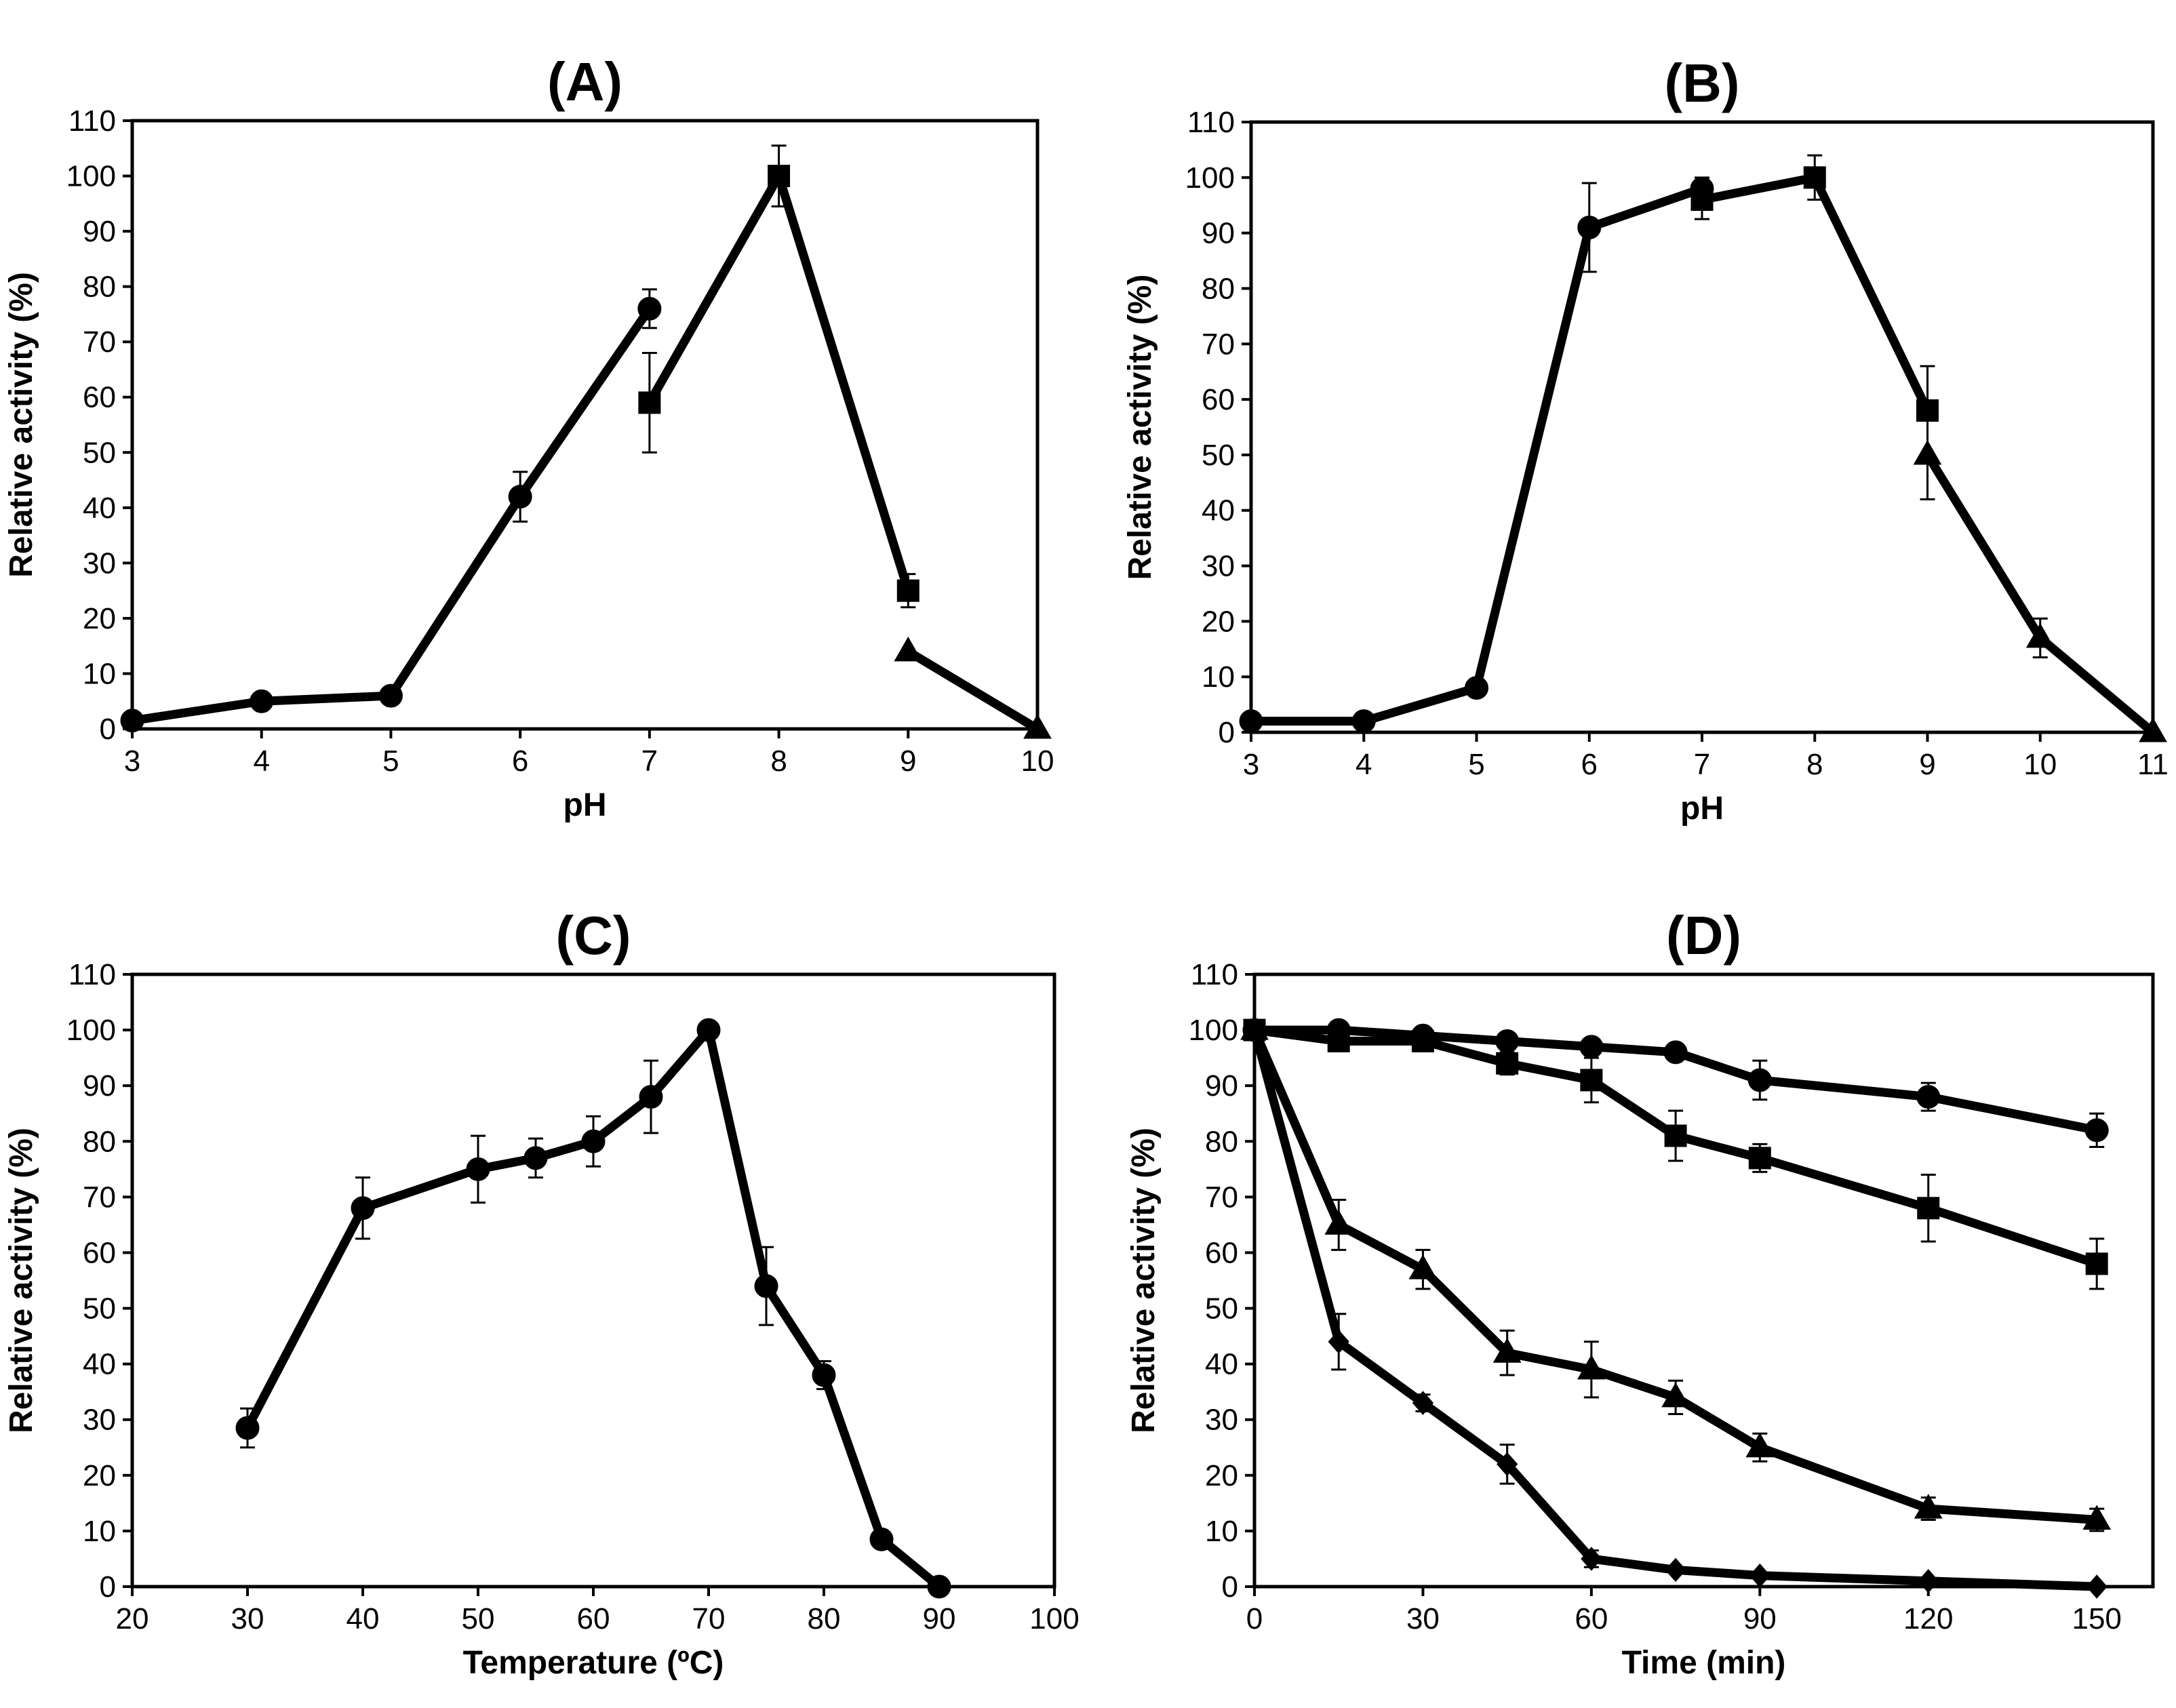 The height and width of the screenshot is (1708, 2176). I want to click on x-tick-label: 11, so click(2153, 764).